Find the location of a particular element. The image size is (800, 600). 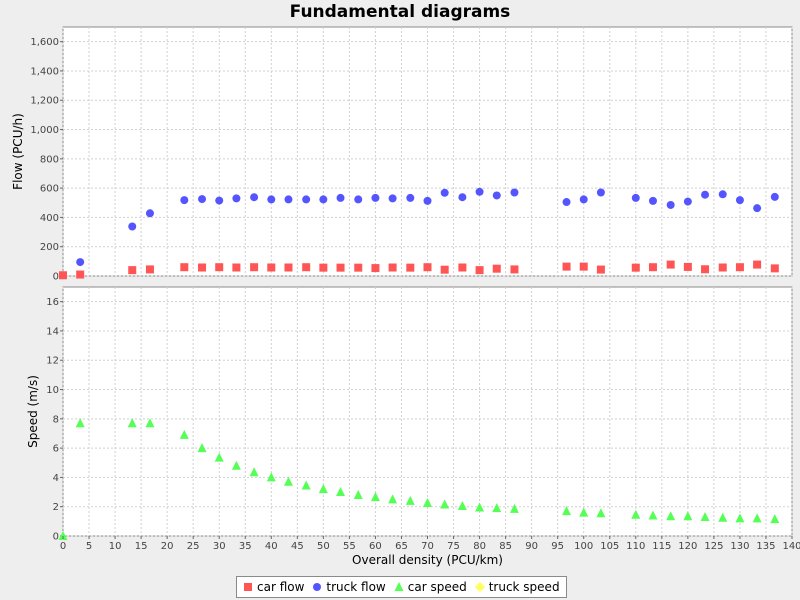

flow-ytick-label: 1,000 is located at coordinates (44, 130).